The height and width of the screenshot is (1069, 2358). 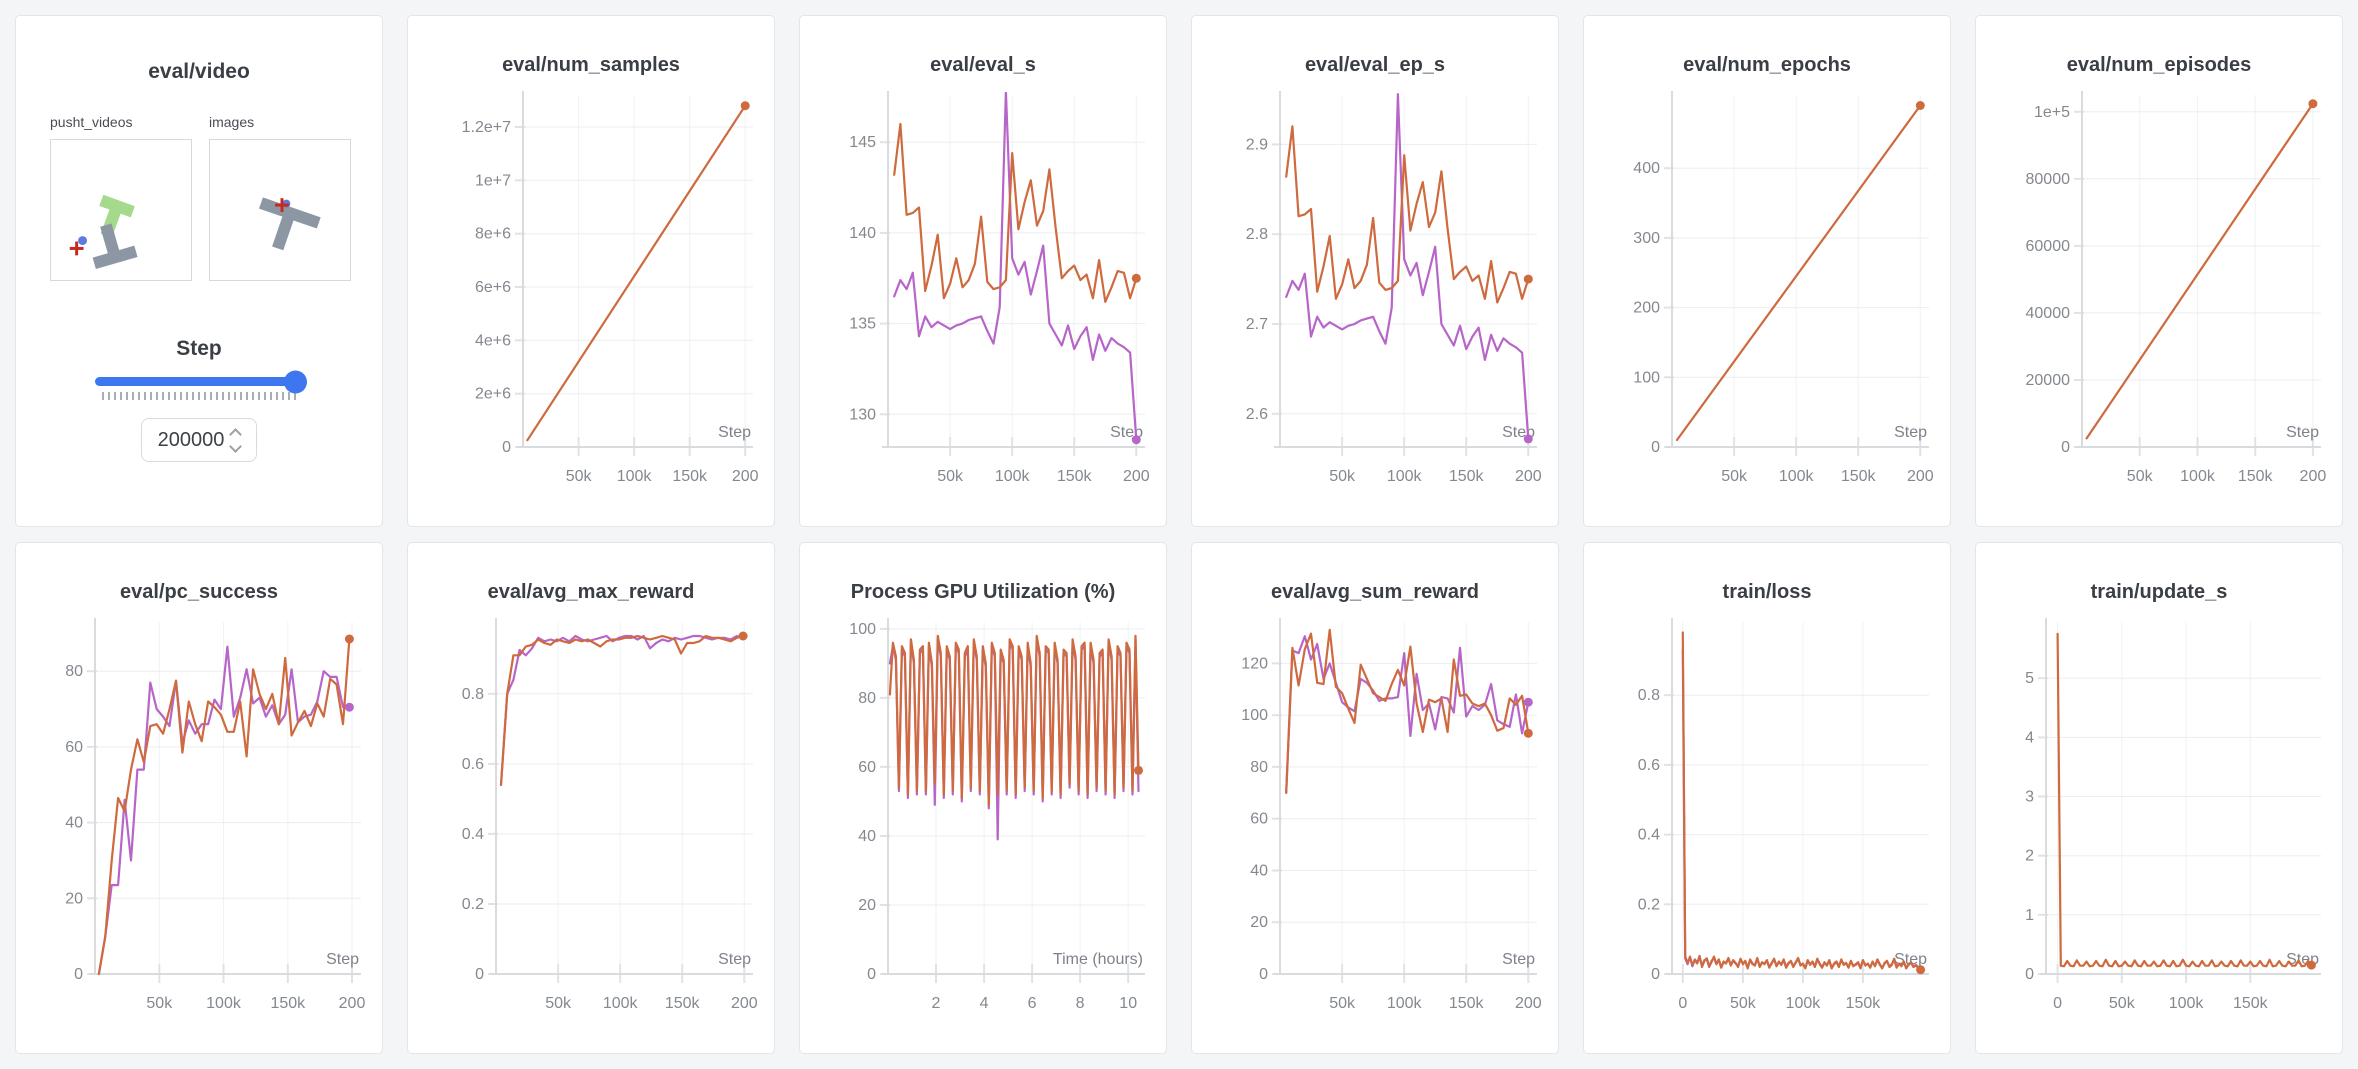 What do you see at coordinates (983, 65) in the screenshot?
I see `chart-title: eval/eval_s` at bounding box center [983, 65].